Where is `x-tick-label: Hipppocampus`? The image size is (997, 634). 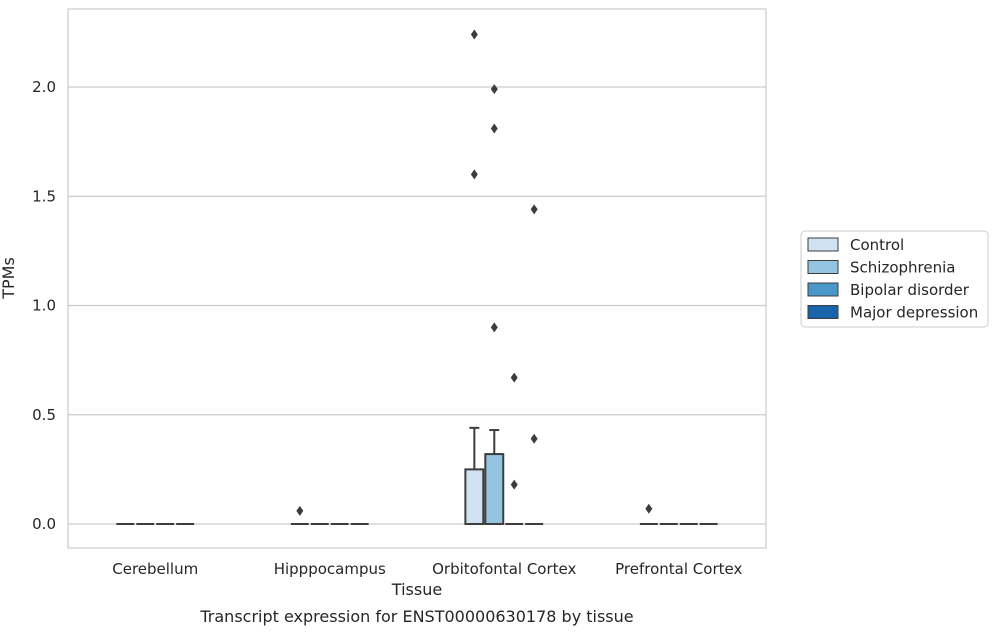
x-tick-label: Hipppocampus is located at coordinates (330, 569).